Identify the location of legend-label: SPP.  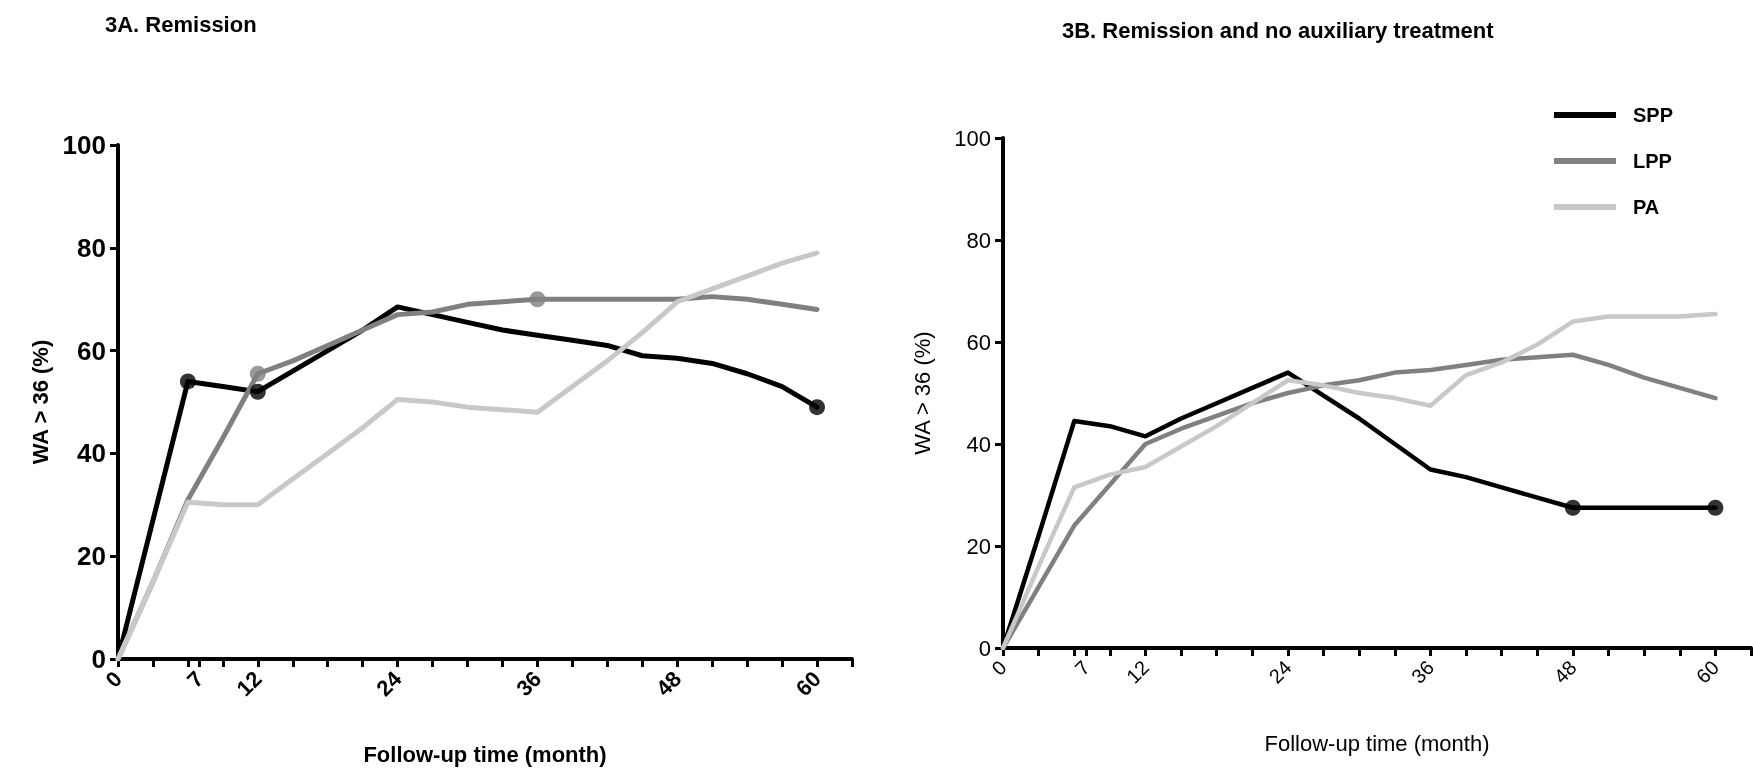
(1653, 115).